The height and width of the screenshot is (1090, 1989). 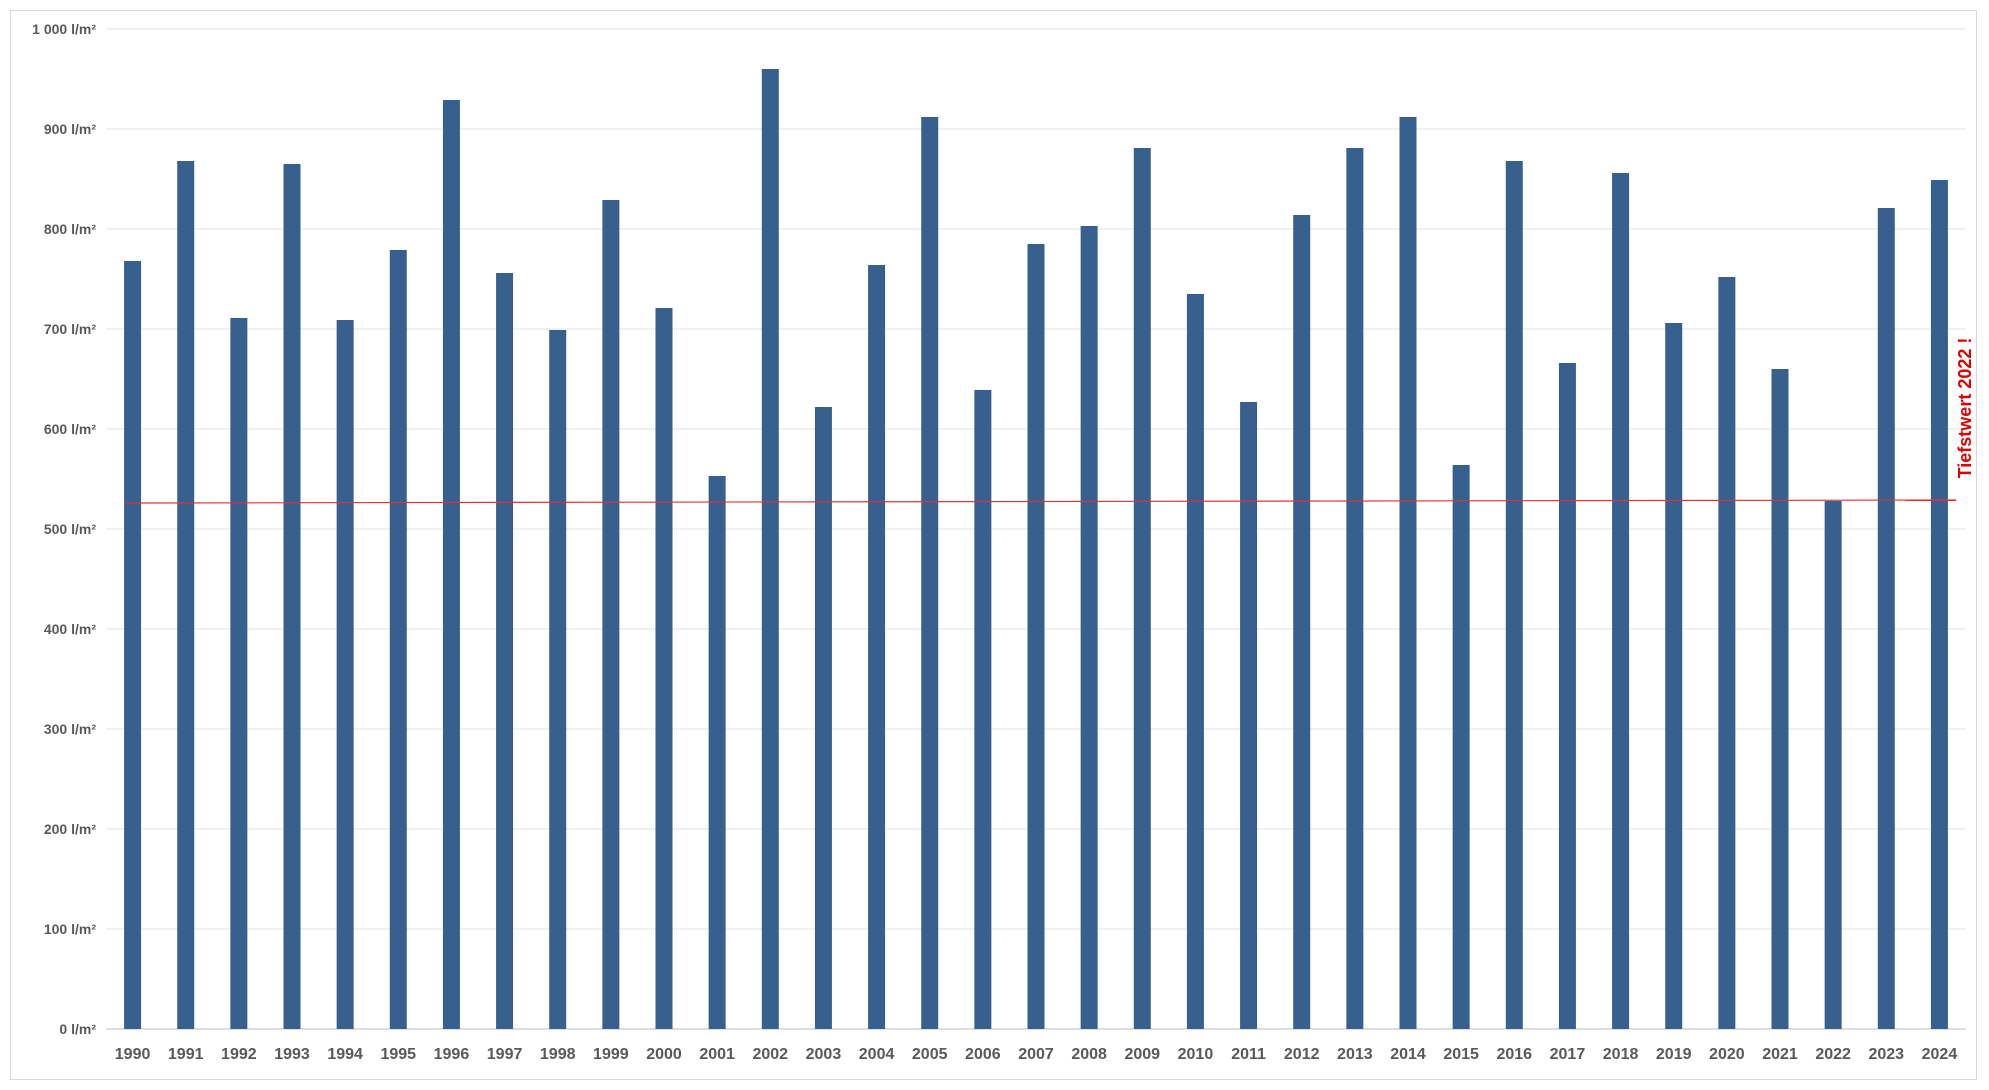 What do you see at coordinates (1408, 573) in the screenshot?
I see `bar-2014` at bounding box center [1408, 573].